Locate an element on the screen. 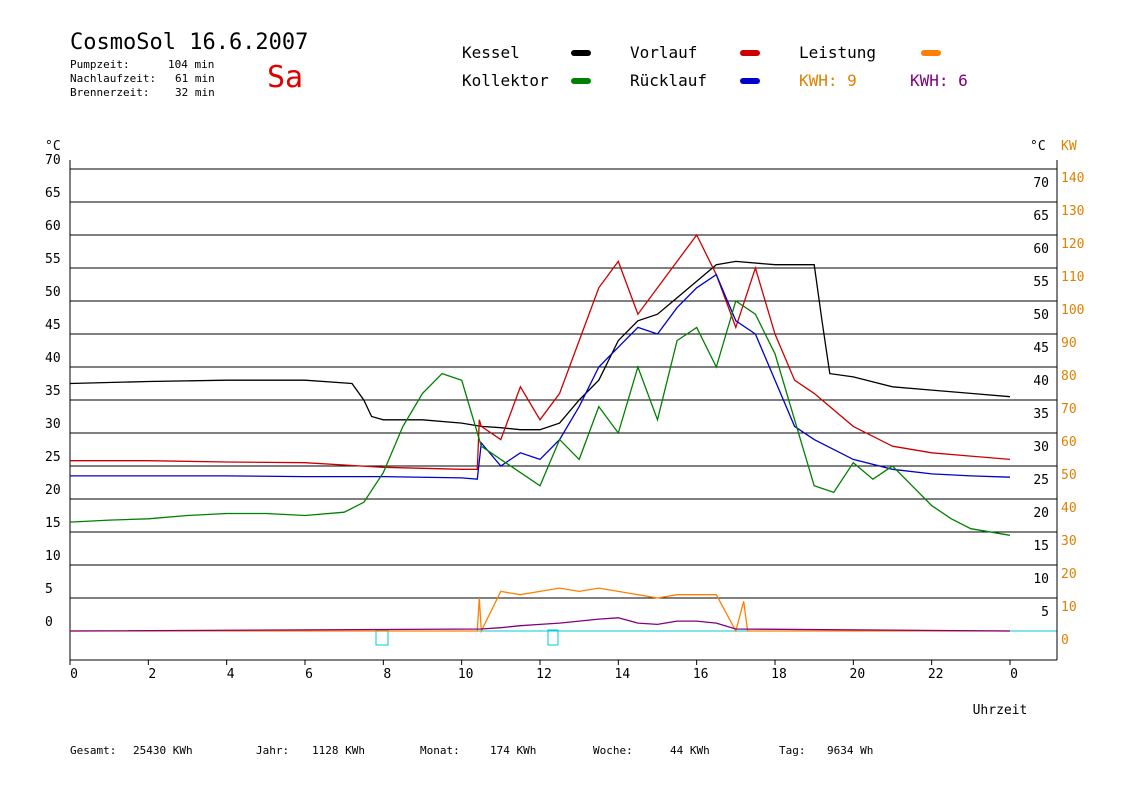 The width and height of the screenshot is (1148, 812). chart-title: CosmoSol 16.6.2007 is located at coordinates (189, 42).